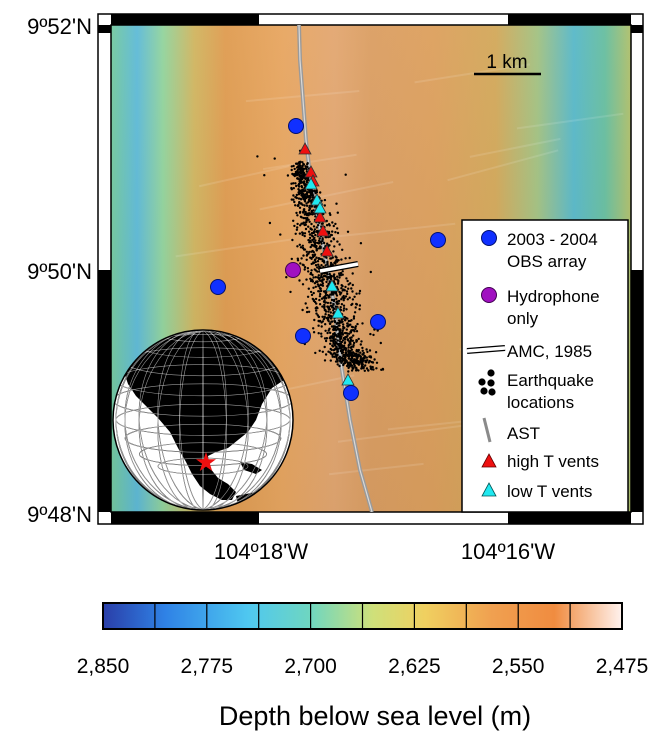 This screenshot has width=652, height=732. What do you see at coordinates (327, 250) in the screenshot?
I see `high-t-vent` at bounding box center [327, 250].